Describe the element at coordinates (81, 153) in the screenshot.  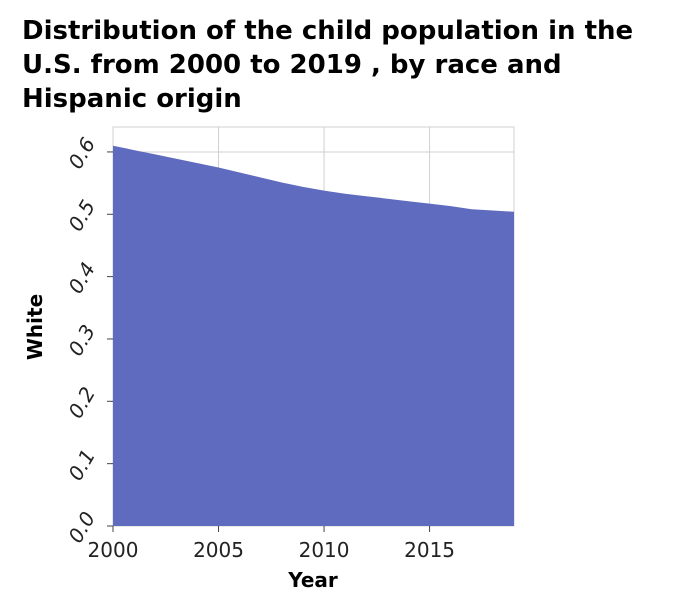
I see `y-tick-label: 0.6` at that location.